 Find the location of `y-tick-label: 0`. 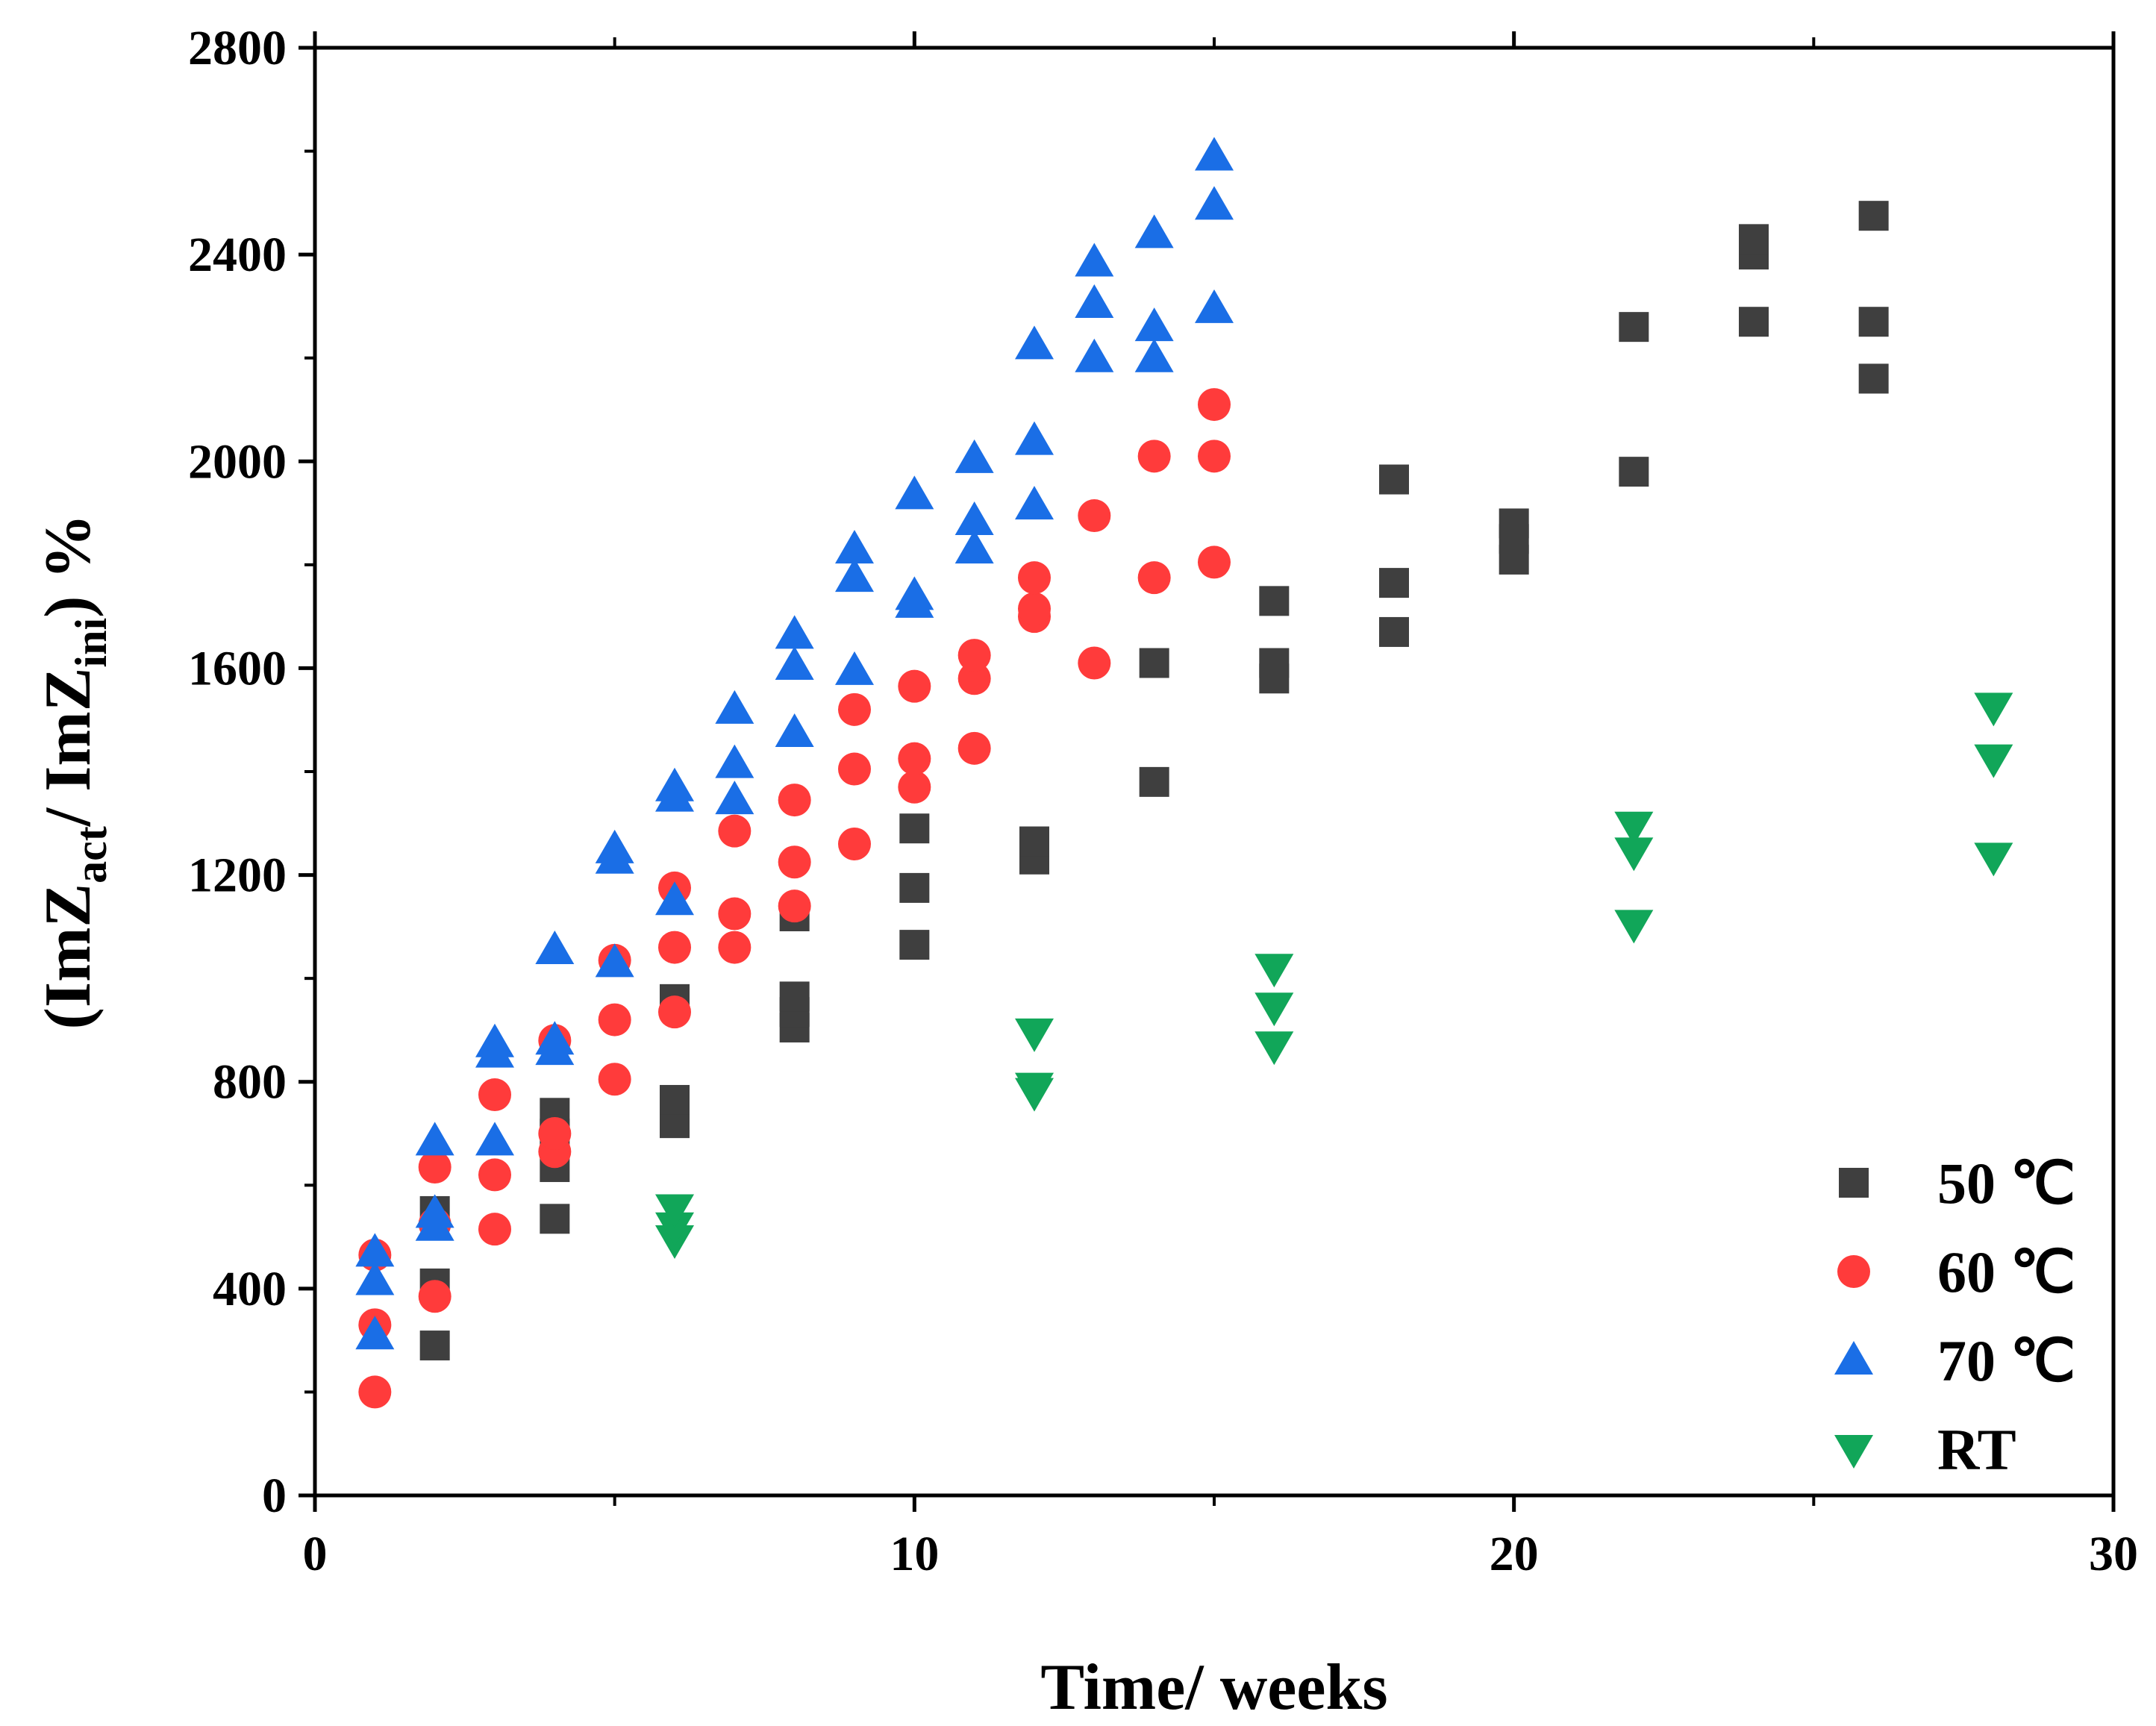

y-tick-label: 0 is located at coordinates (274, 1496).